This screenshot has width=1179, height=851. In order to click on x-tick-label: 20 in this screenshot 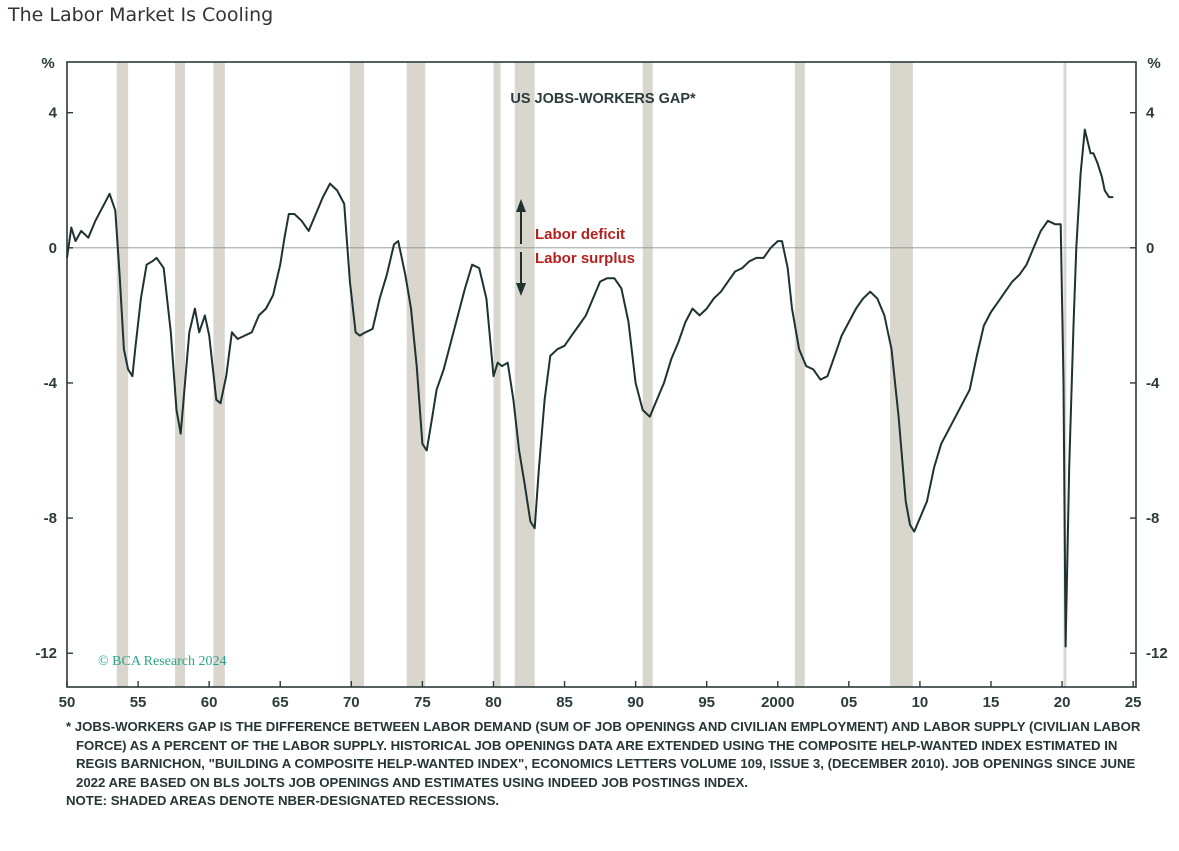, I will do `click(1062, 702)`.